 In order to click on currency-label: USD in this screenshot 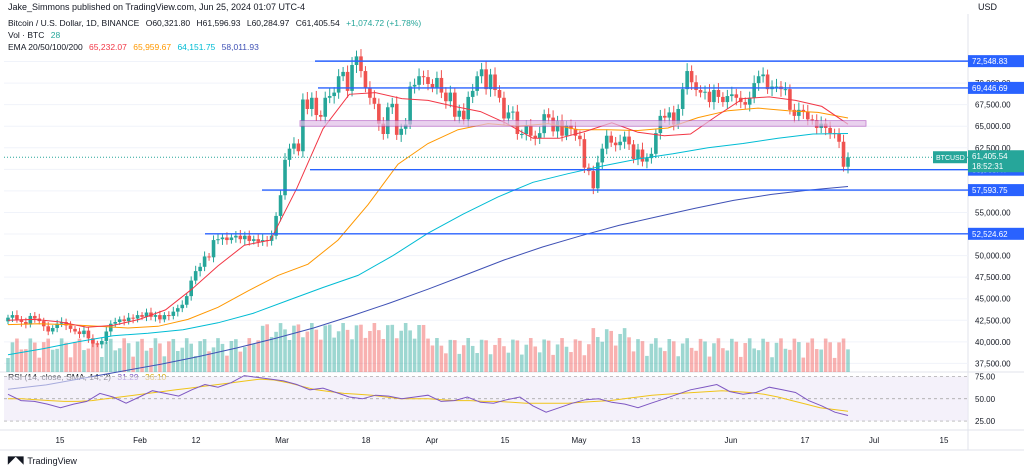, I will do `click(988, 7)`.